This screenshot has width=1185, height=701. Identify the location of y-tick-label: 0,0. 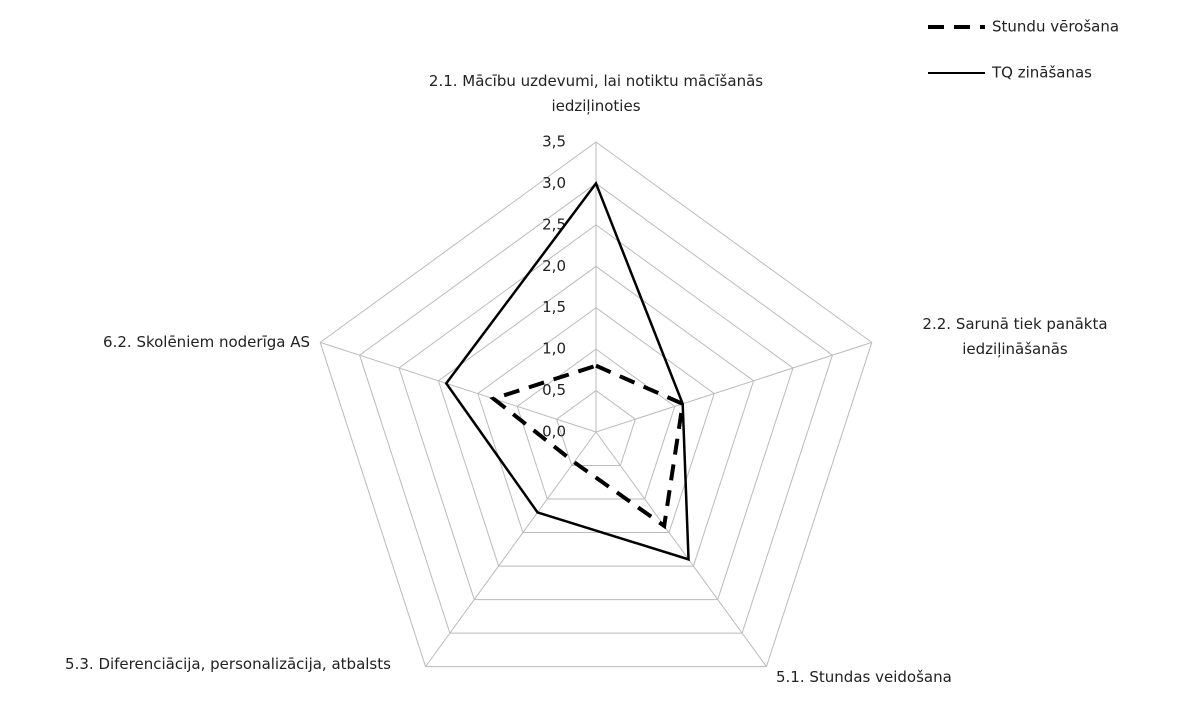
(554, 432).